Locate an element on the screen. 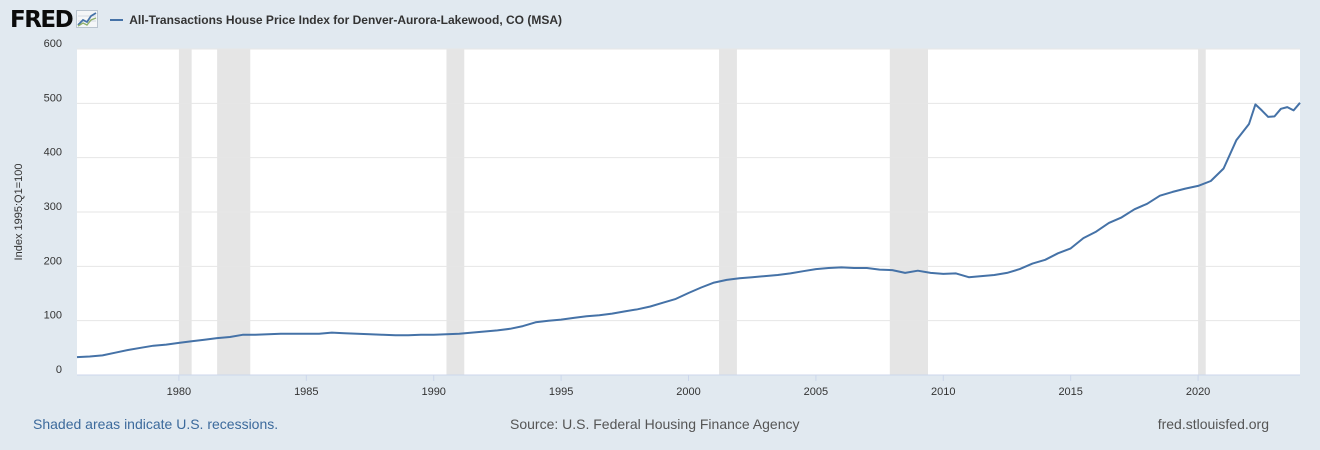  chart-trend-icon is located at coordinates (87, 19).